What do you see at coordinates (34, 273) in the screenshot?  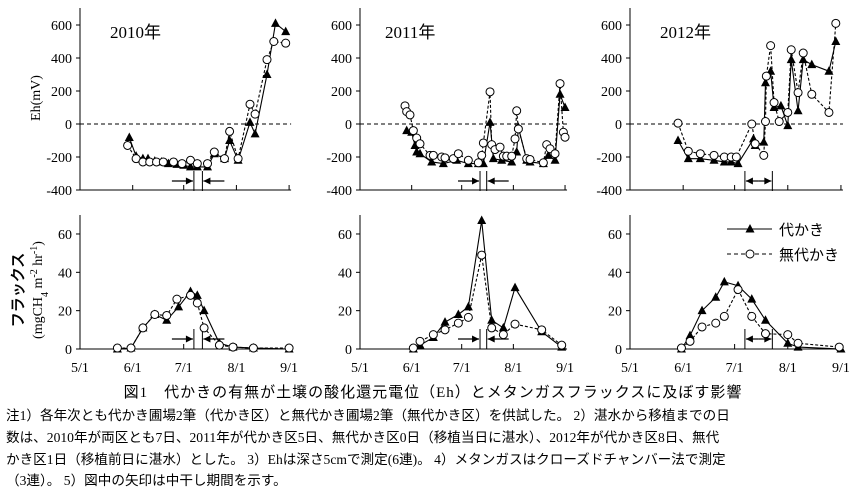 I see `flux-axis-unit-part: -2` at bounding box center [34, 273].